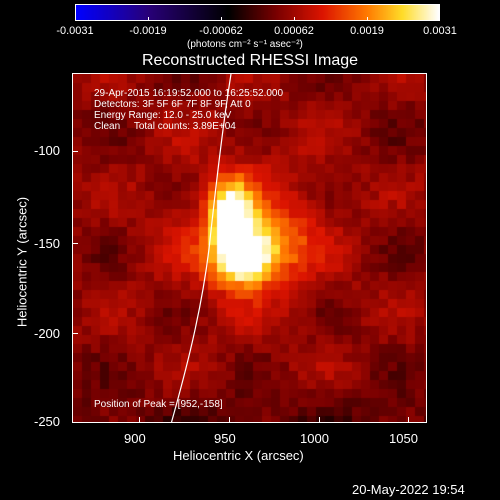 The image size is (500, 500). What do you see at coordinates (440, 31) in the screenshot?
I see `colorbar-tick-label: 0.0031` at bounding box center [440, 31].